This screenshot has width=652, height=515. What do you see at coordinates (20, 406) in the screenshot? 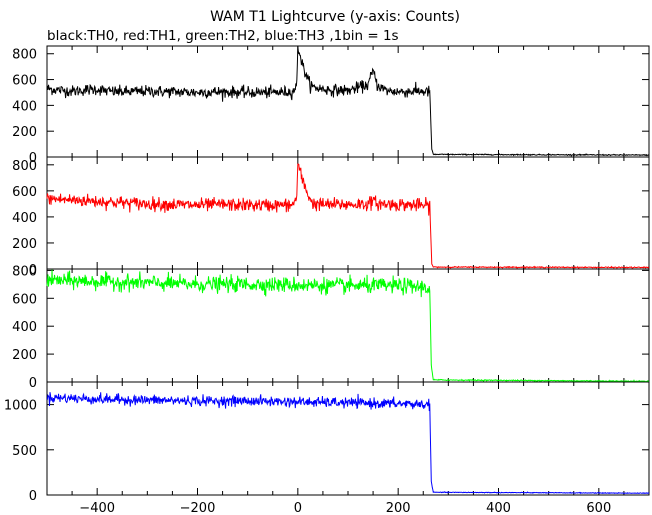
I see `y-tick-label-th3-1000: 1000` at bounding box center [20, 406].